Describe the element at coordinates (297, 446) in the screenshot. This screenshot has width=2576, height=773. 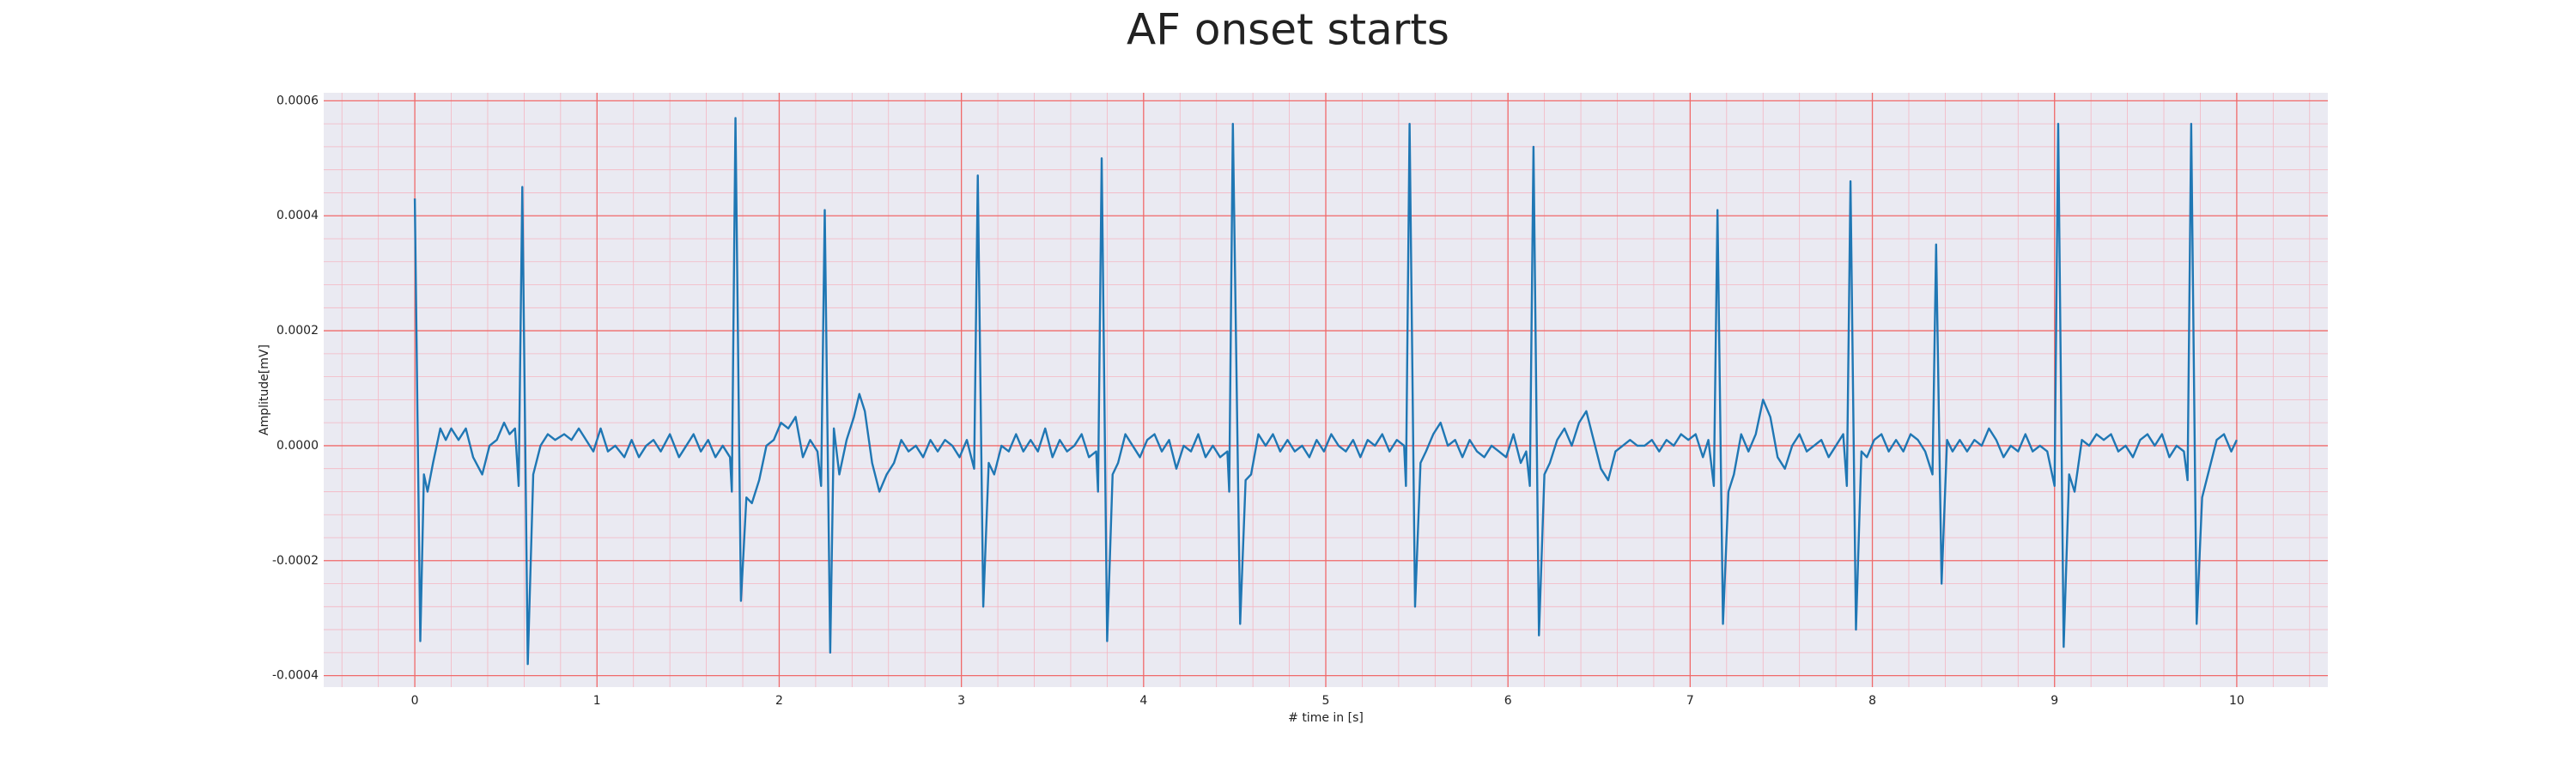
I see `y-tick-label: 0.0000` at that location.